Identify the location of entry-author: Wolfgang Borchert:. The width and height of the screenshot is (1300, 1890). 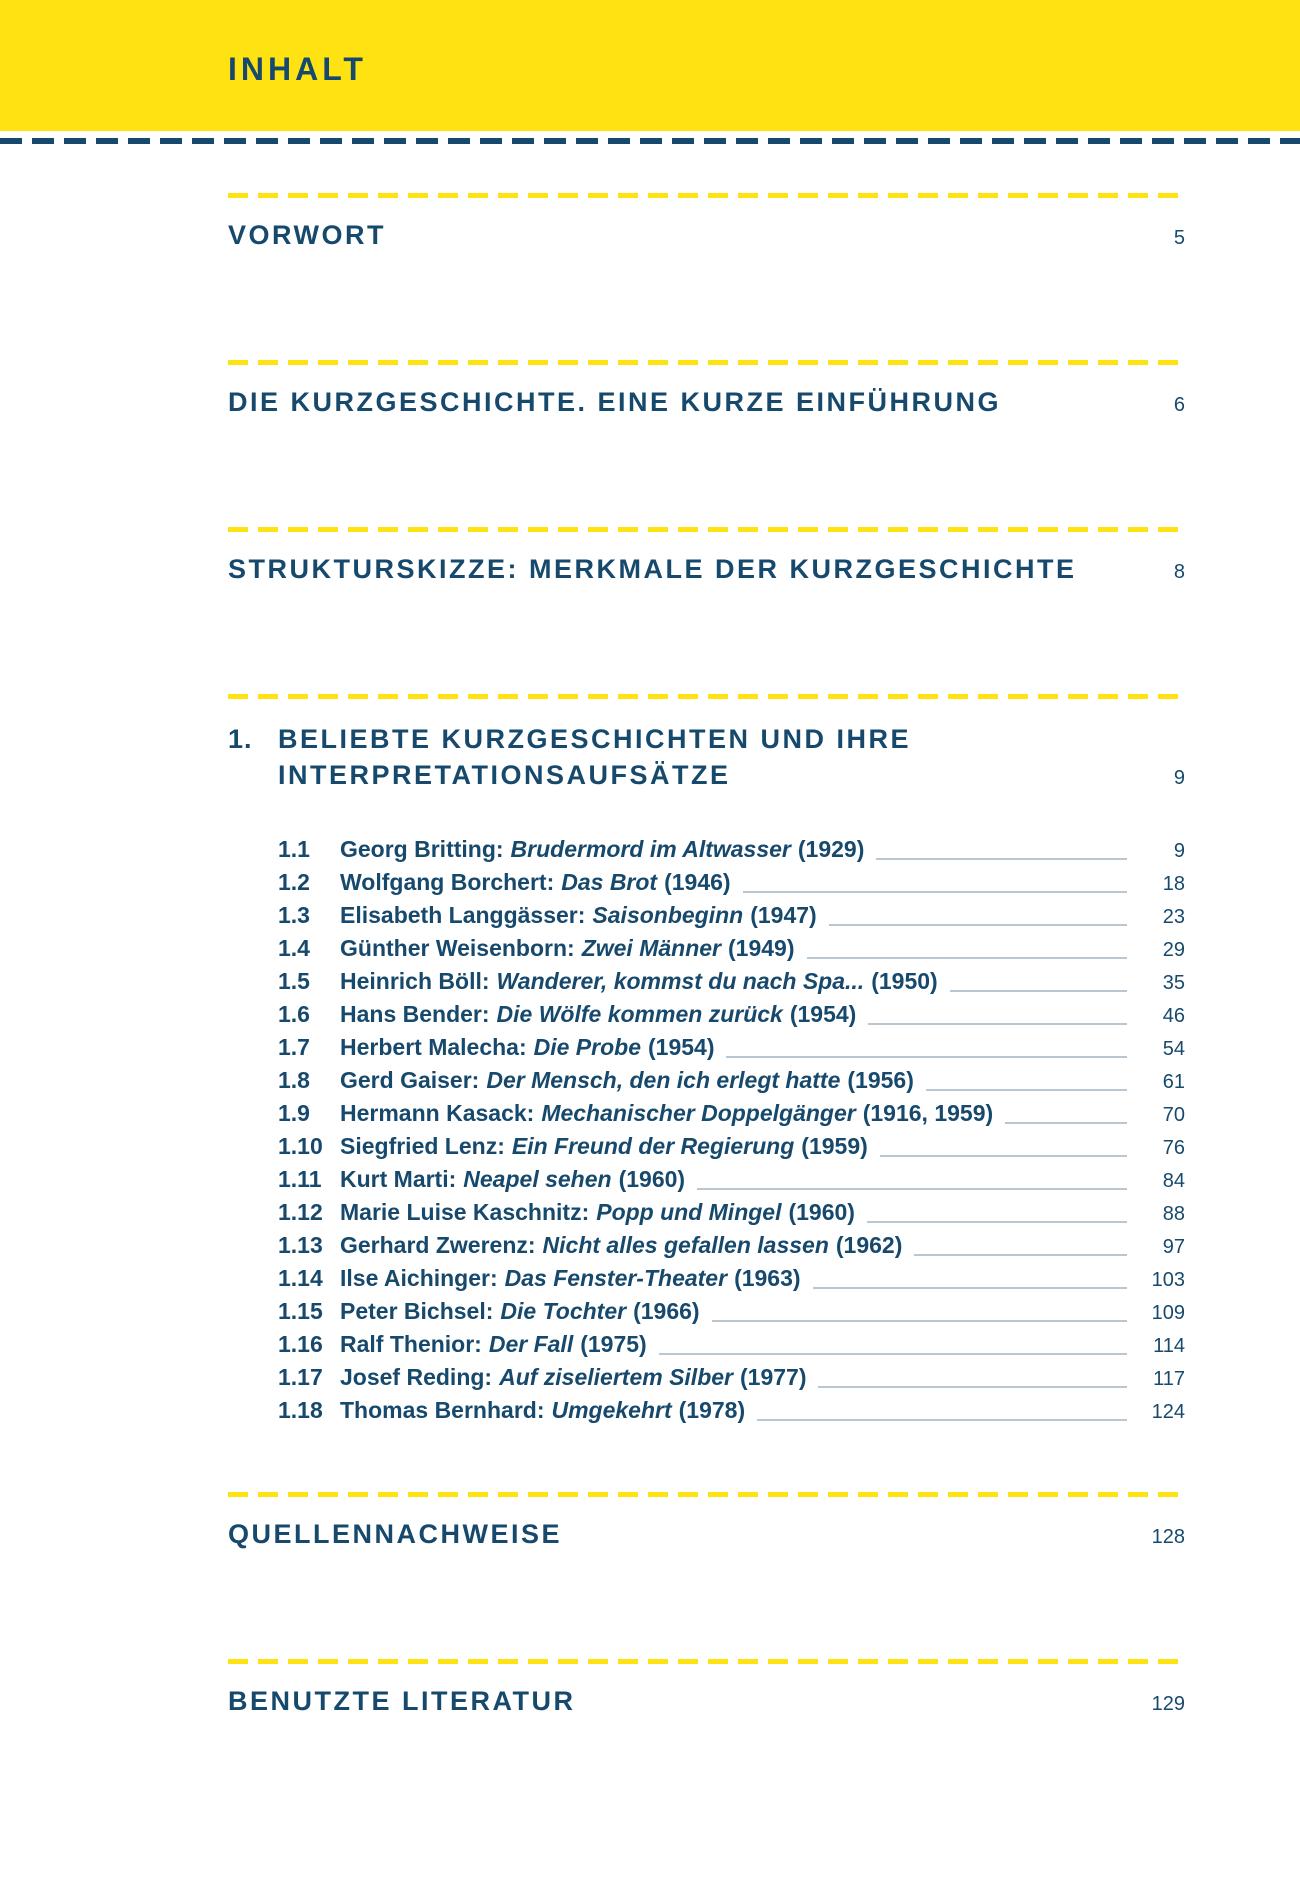
(447, 882).